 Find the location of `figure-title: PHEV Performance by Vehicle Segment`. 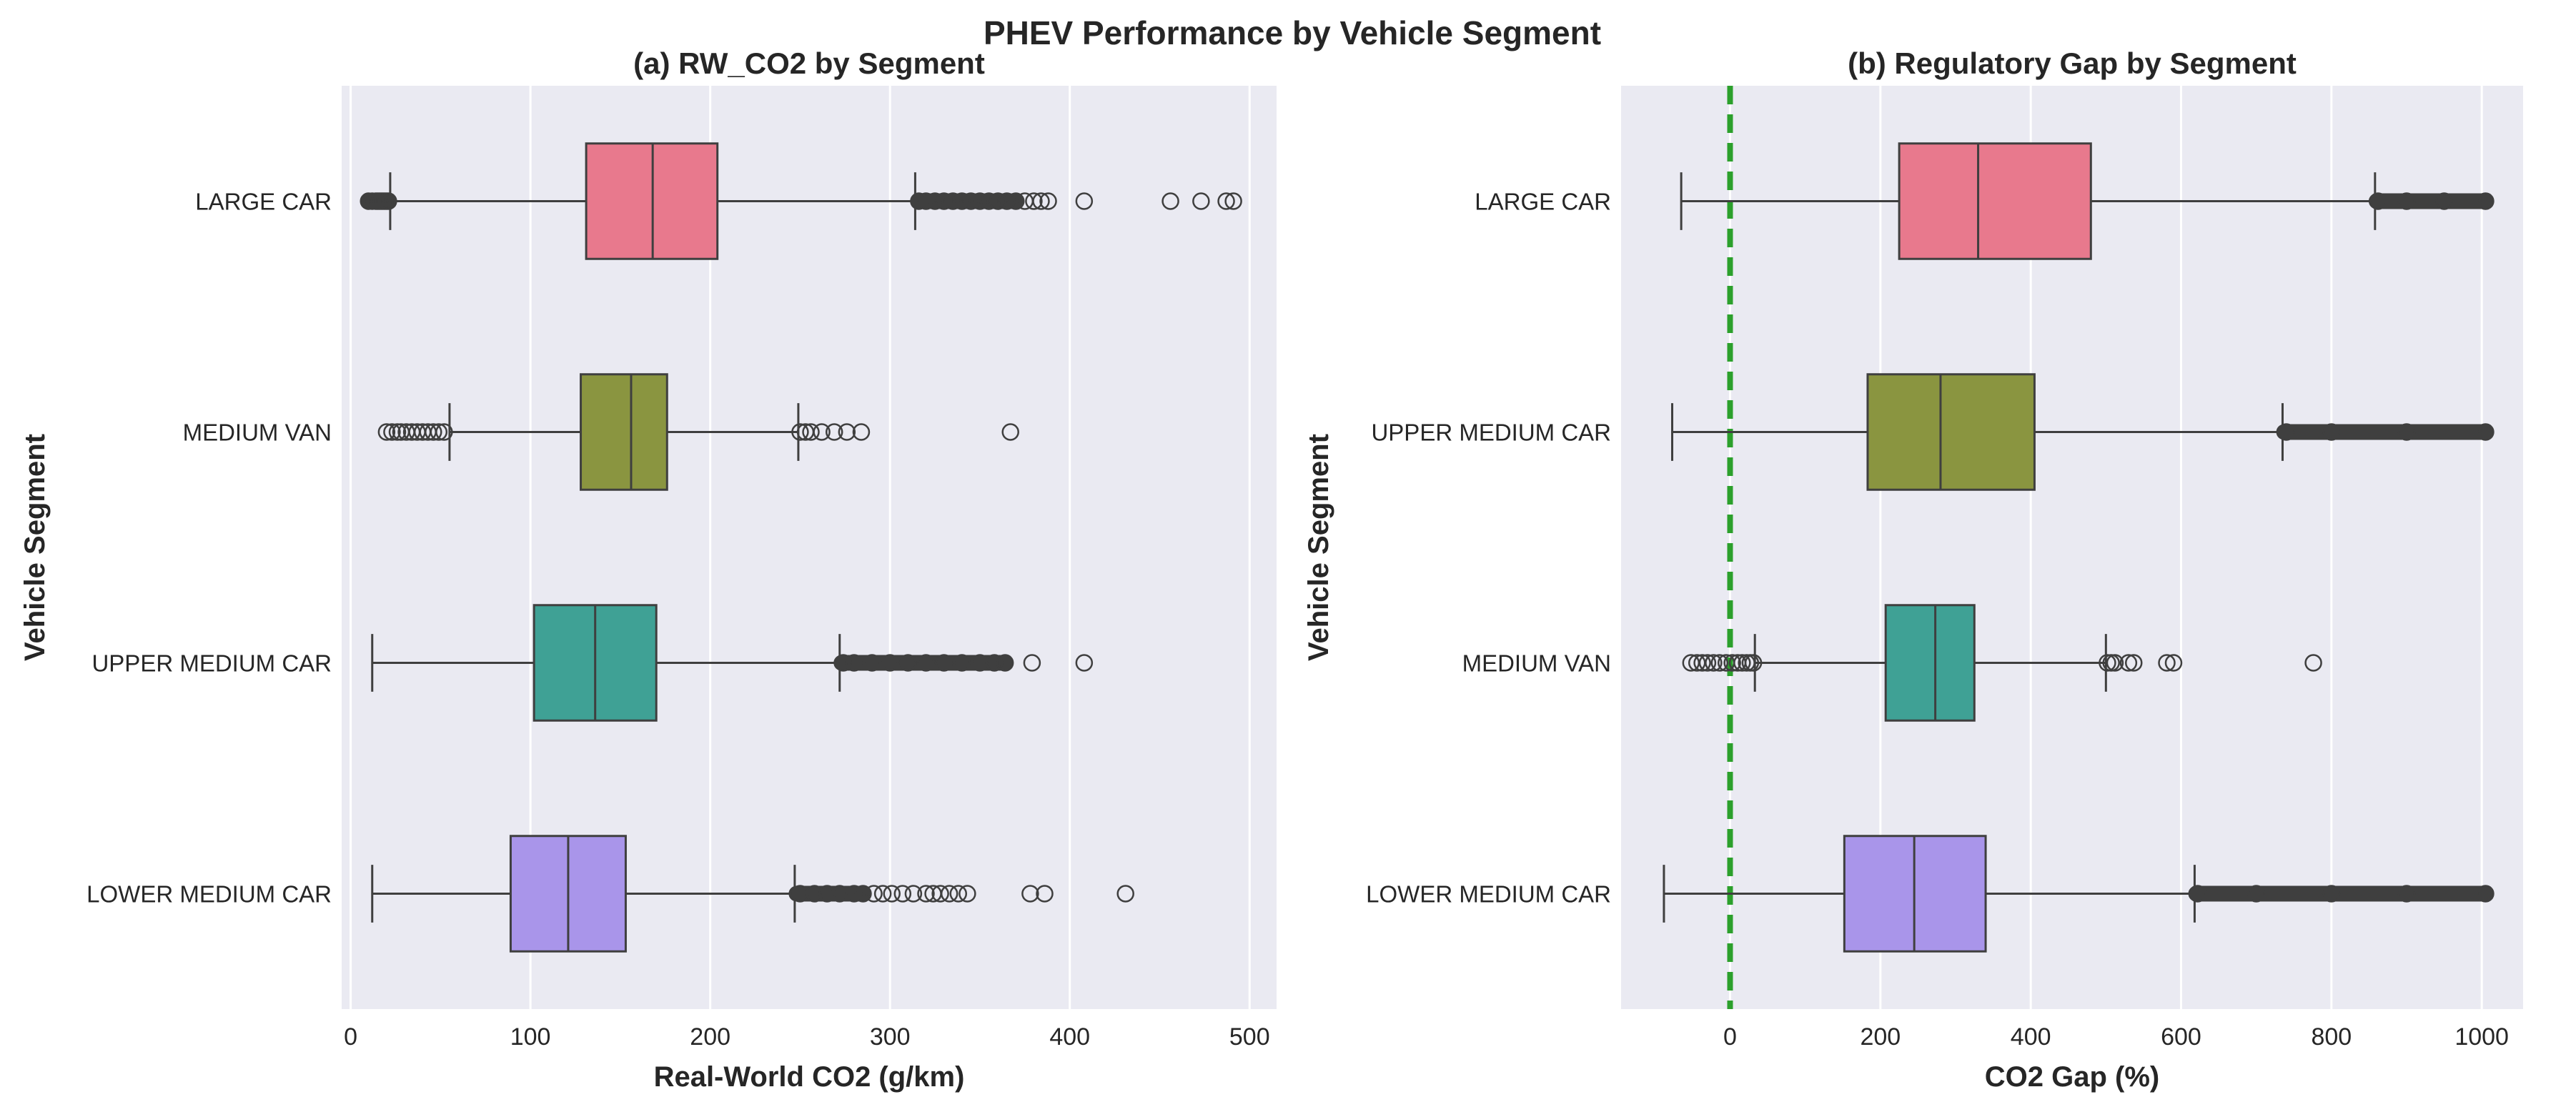

figure-title: PHEV Performance by Vehicle Segment is located at coordinates (1293, 32).